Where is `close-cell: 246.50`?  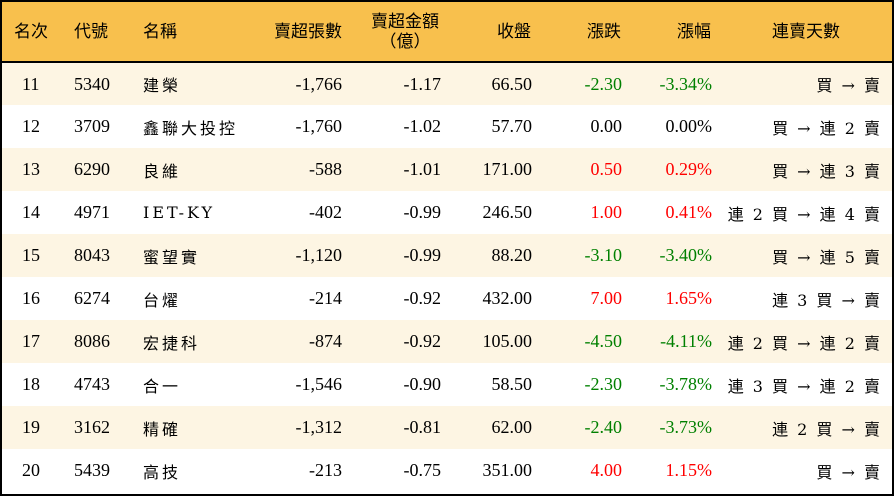
close-cell: 246.50 is located at coordinates (507, 212).